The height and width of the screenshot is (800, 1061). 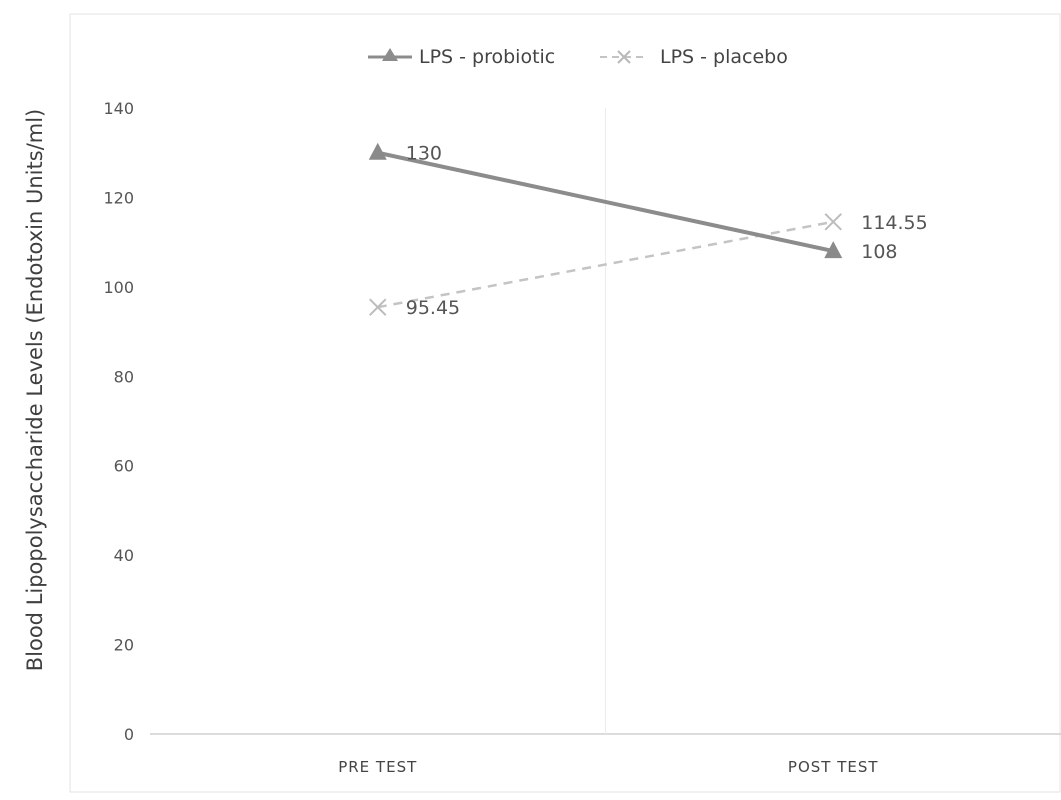 I want to click on legend-label-placebo: LPS - placebo, so click(x=724, y=57).